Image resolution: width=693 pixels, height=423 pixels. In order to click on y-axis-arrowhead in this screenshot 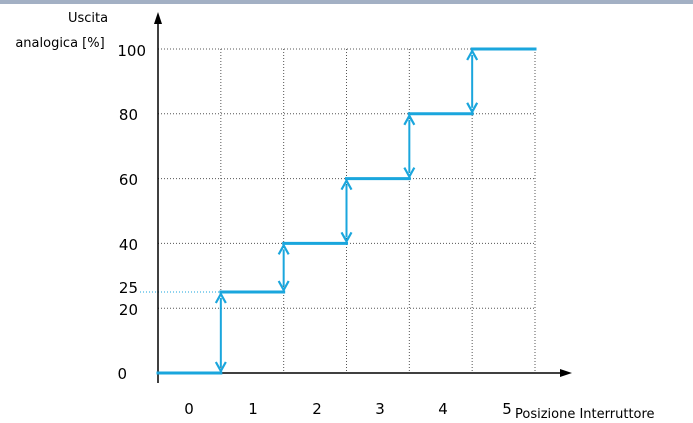, I will do `click(158, 18)`.